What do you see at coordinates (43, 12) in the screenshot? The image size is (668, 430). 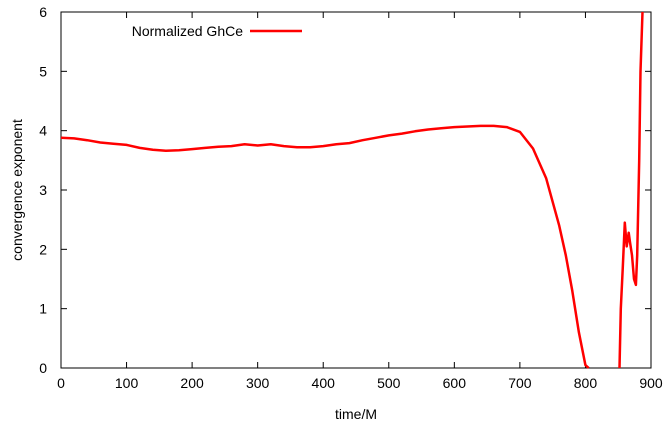 I see `y-tick-label: 6` at bounding box center [43, 12].